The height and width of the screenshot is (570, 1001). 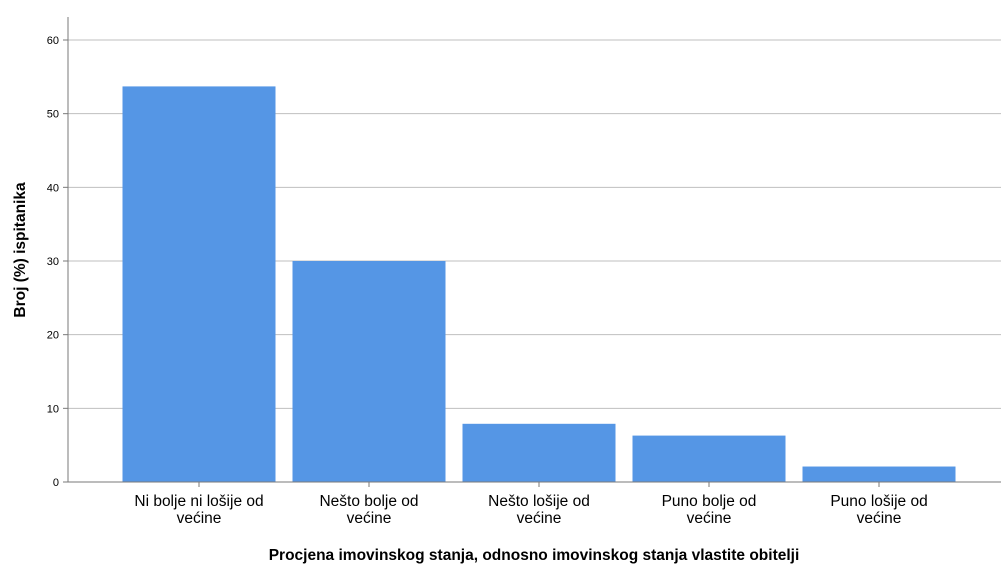 What do you see at coordinates (709, 501) in the screenshot?
I see `x-category-label-line: Puno bolje od` at bounding box center [709, 501].